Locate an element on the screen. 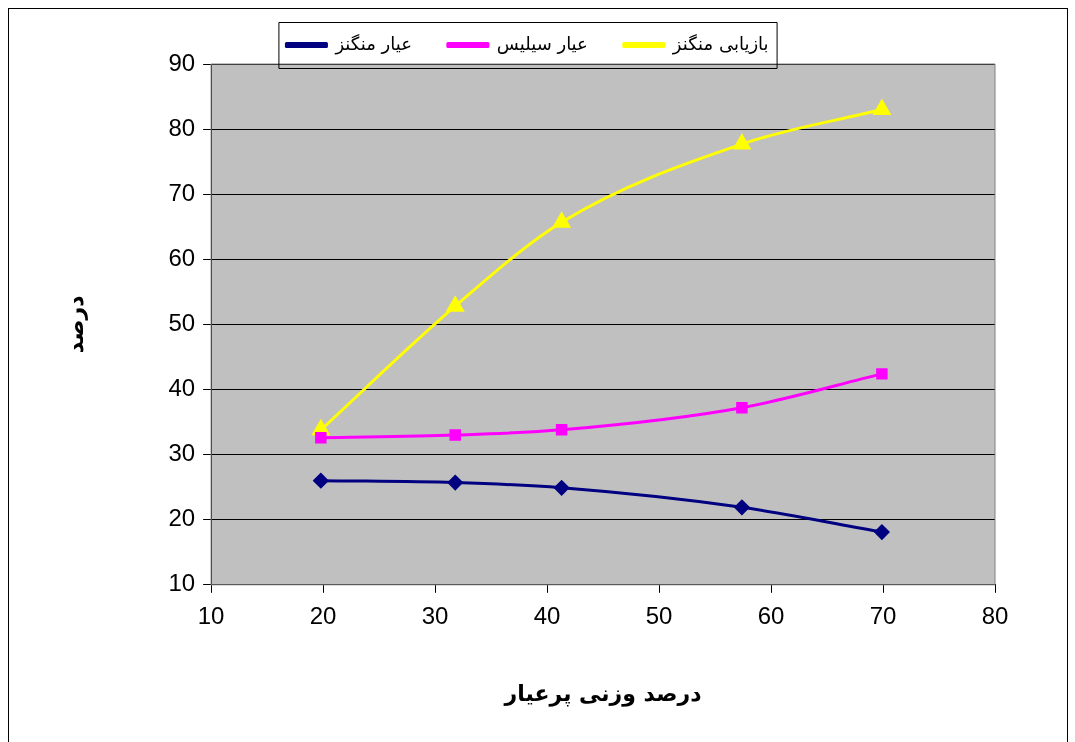  y-tick-label: 60 is located at coordinates (182, 257).